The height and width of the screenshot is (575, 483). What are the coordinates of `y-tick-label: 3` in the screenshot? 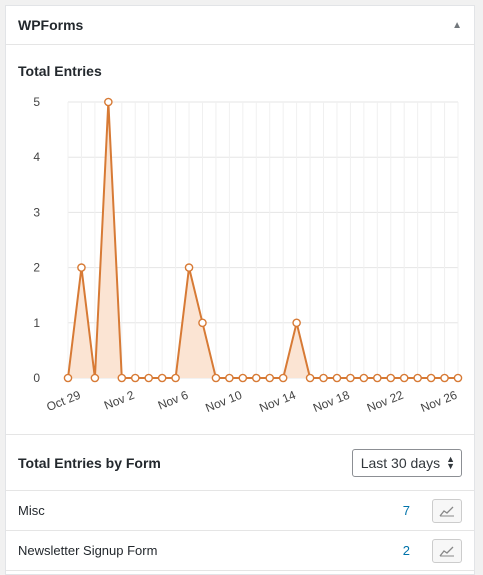 It's located at (36, 212).